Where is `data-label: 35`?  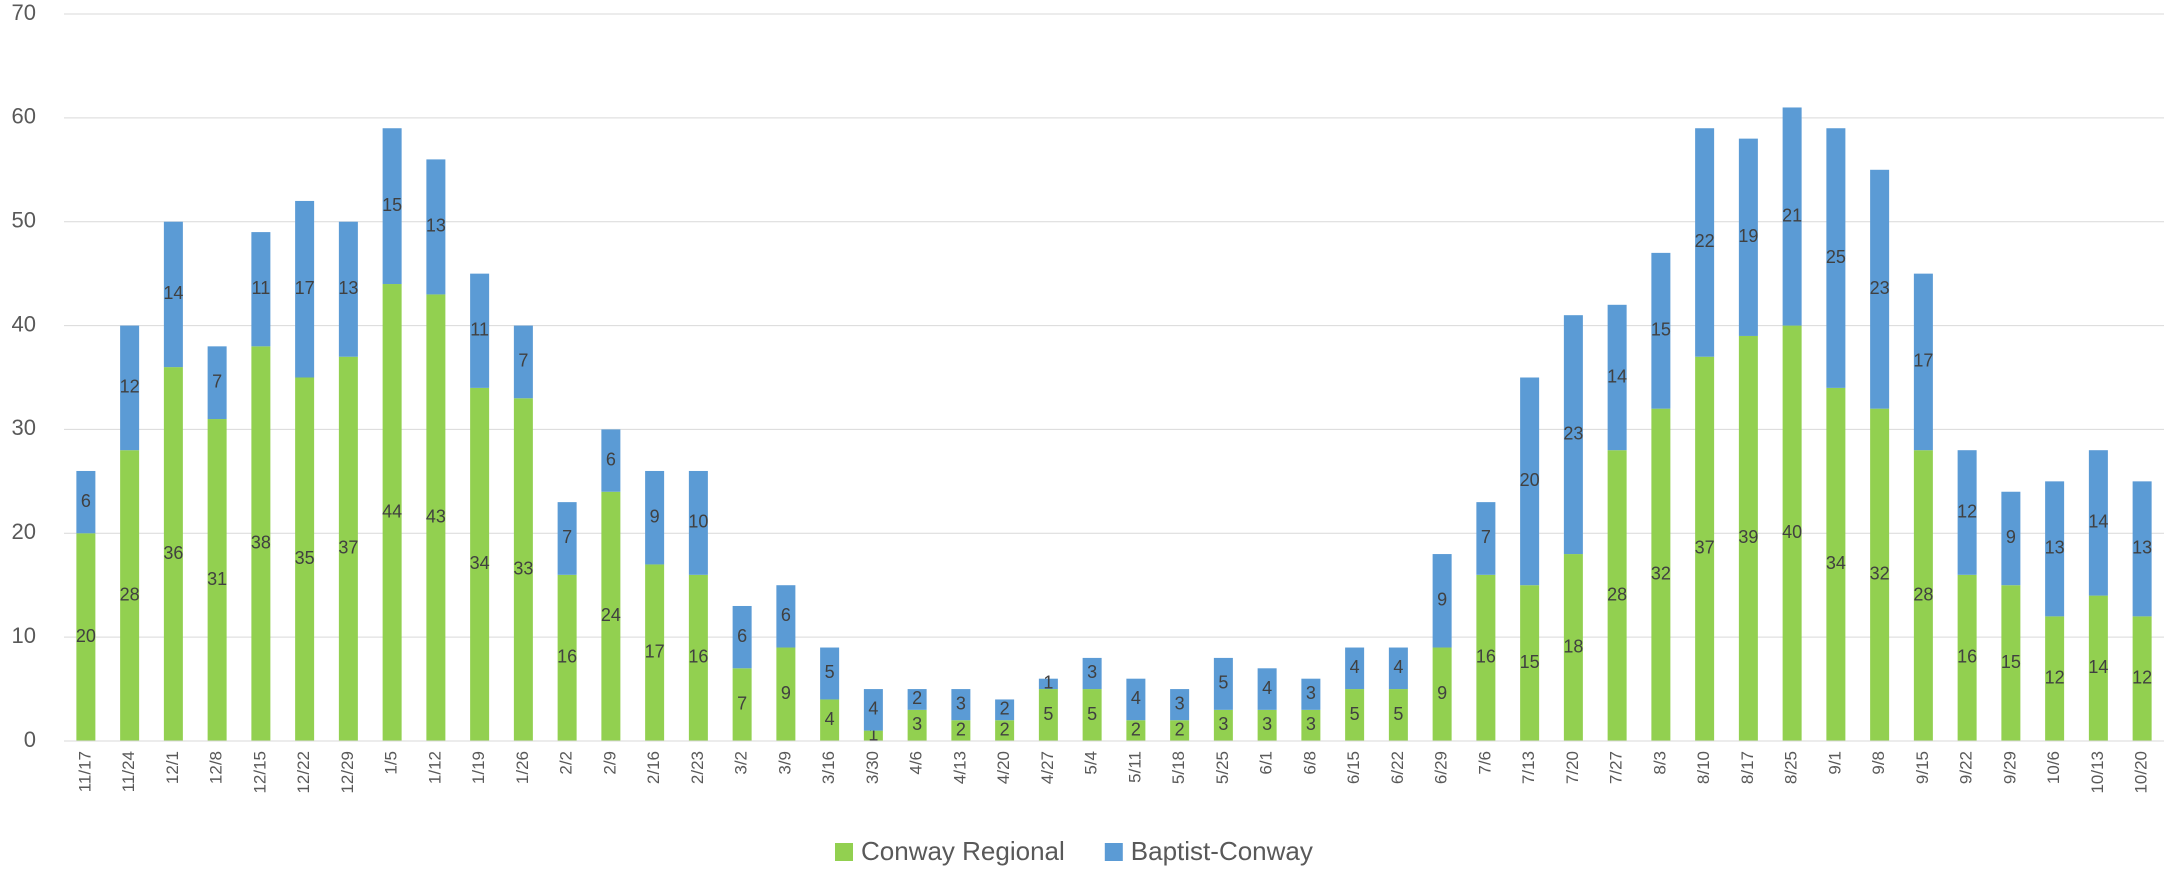
data-label: 35 is located at coordinates (305, 558).